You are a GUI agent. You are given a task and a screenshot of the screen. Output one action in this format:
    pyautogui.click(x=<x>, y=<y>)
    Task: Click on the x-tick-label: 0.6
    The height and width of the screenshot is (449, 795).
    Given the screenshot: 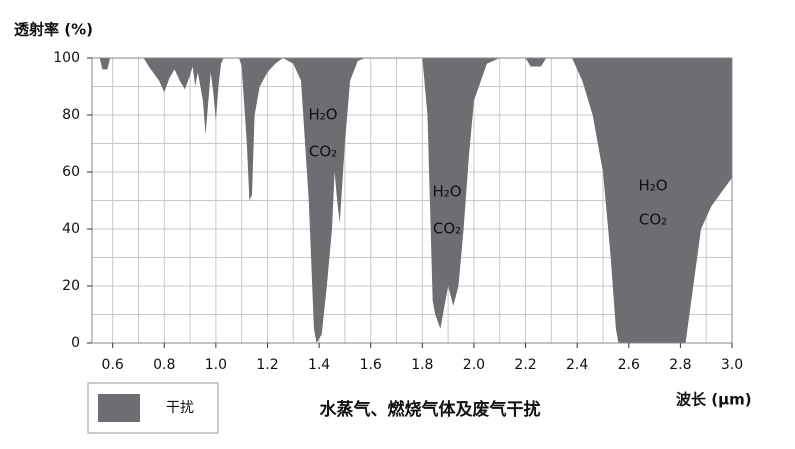 What is the action you would take?
    pyautogui.click(x=113, y=365)
    